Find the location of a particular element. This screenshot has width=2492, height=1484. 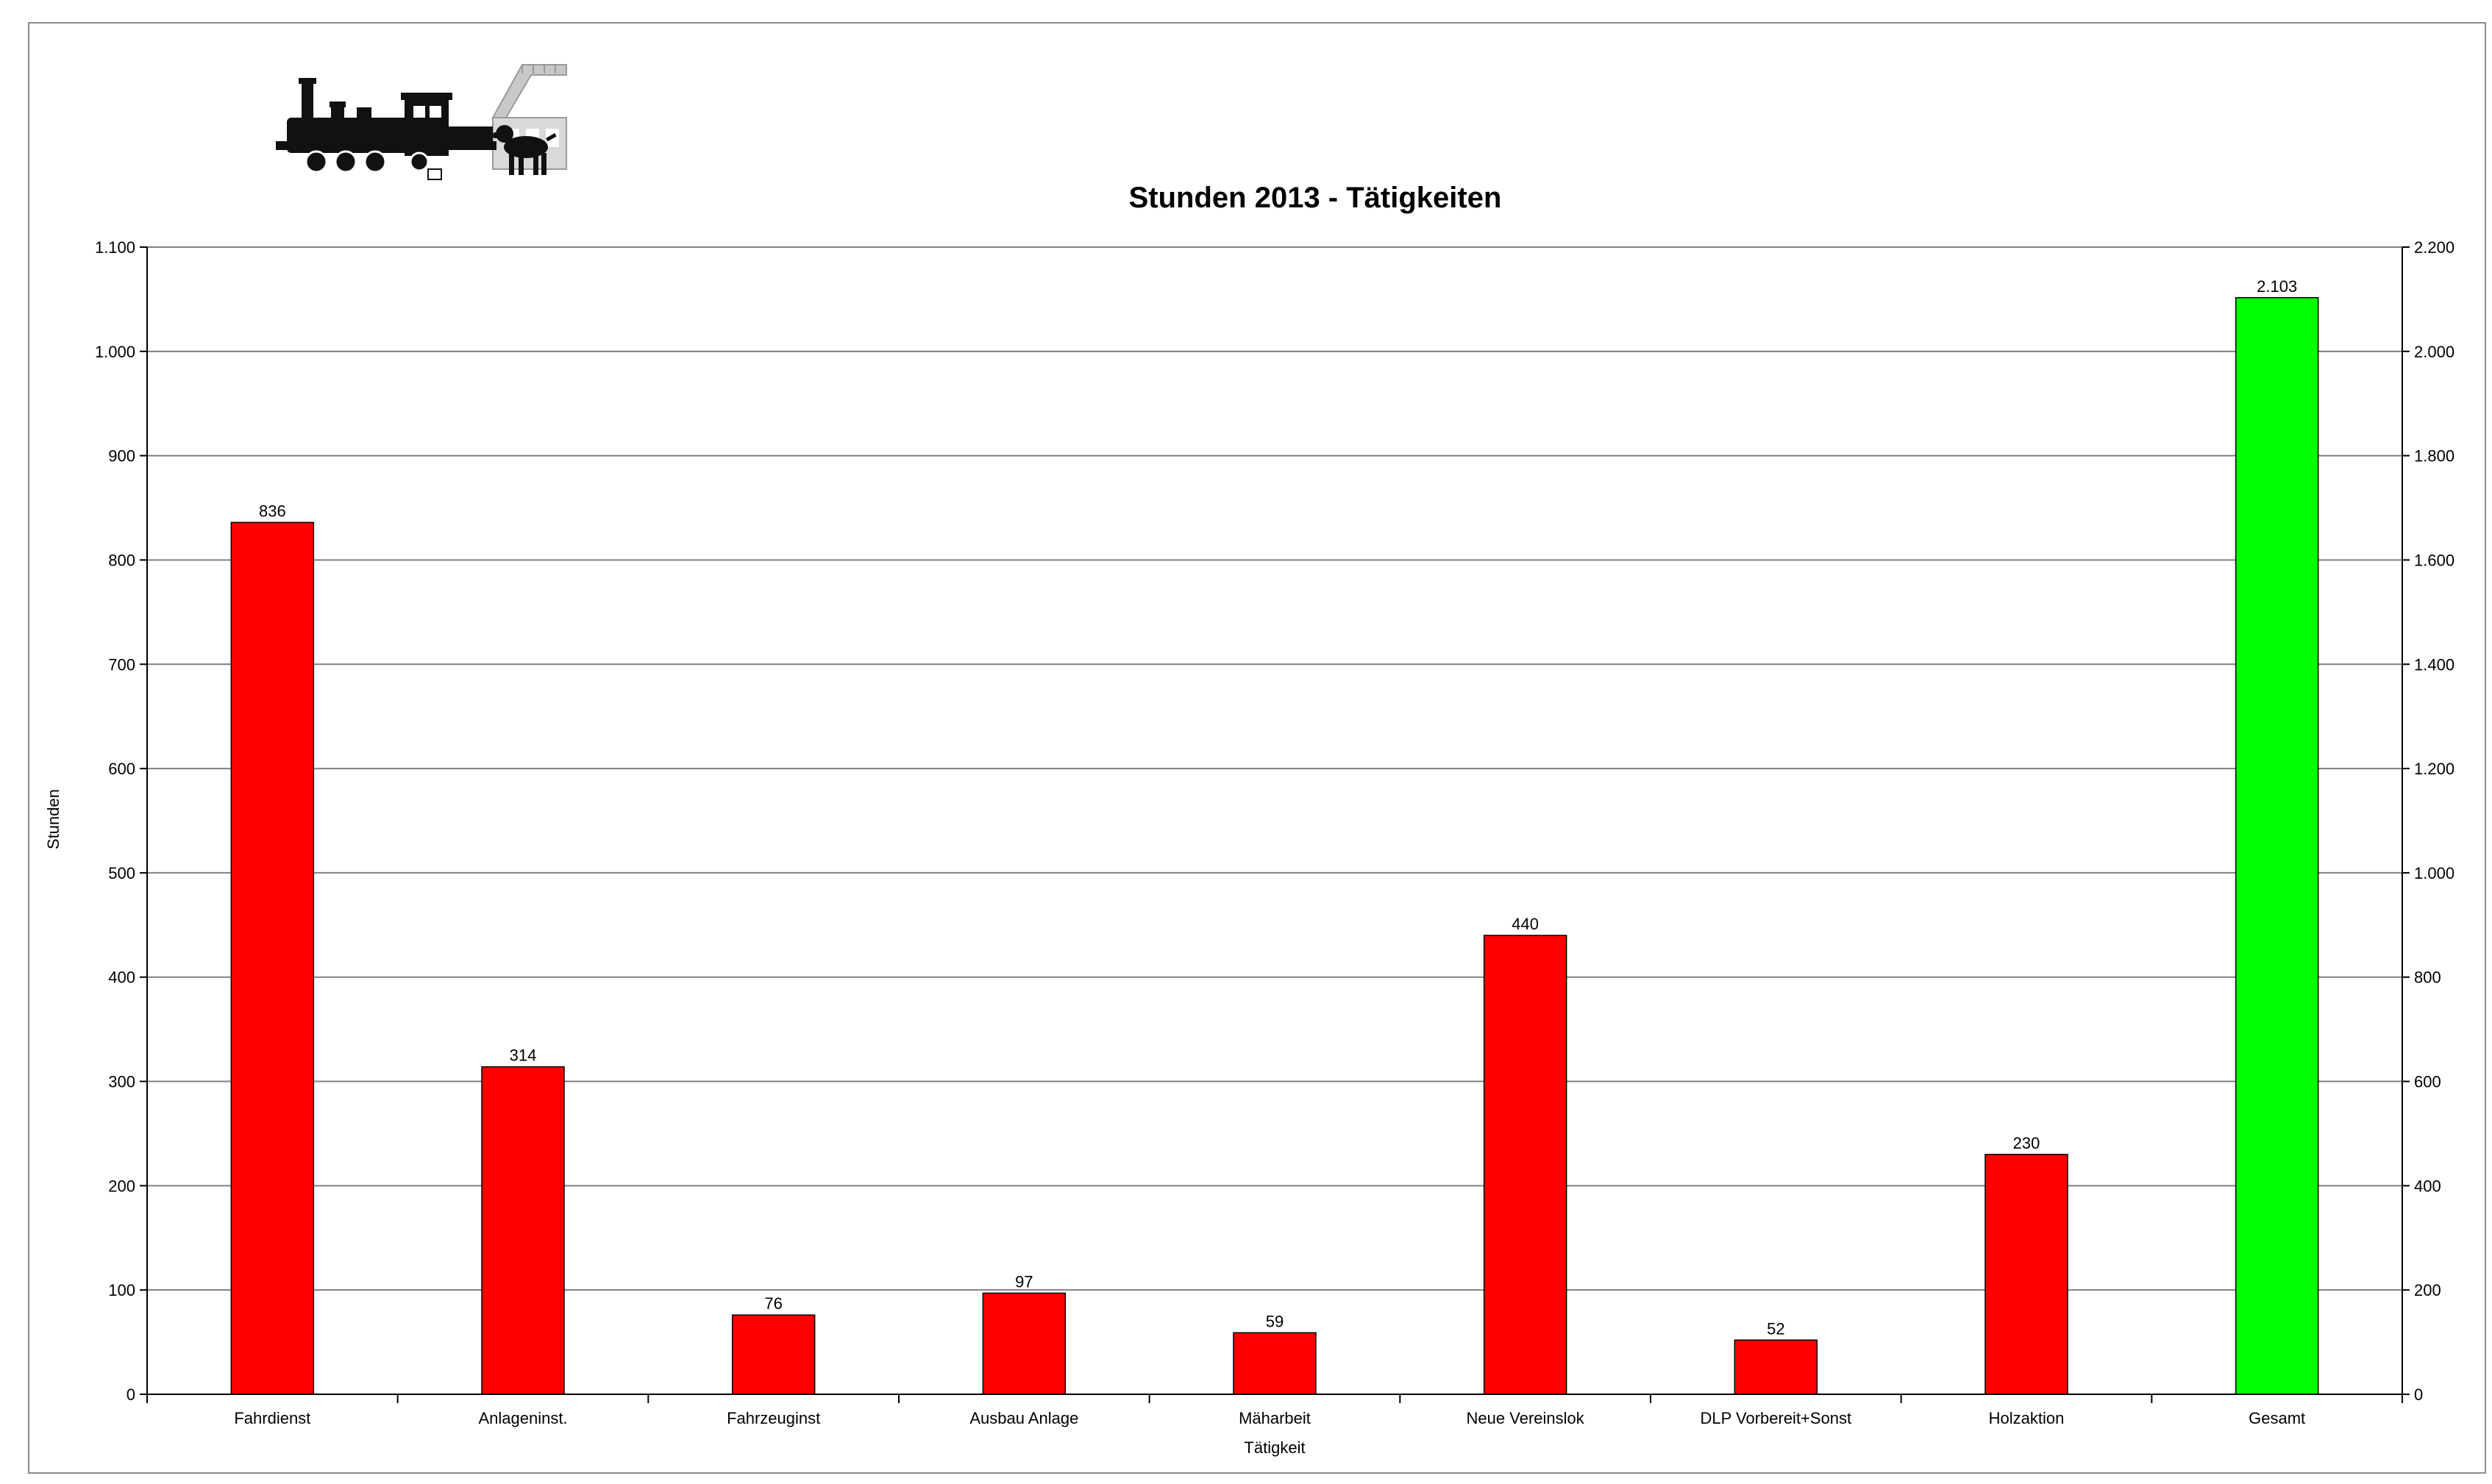

y2-tick-label: 1.800 is located at coordinates (2434, 456).